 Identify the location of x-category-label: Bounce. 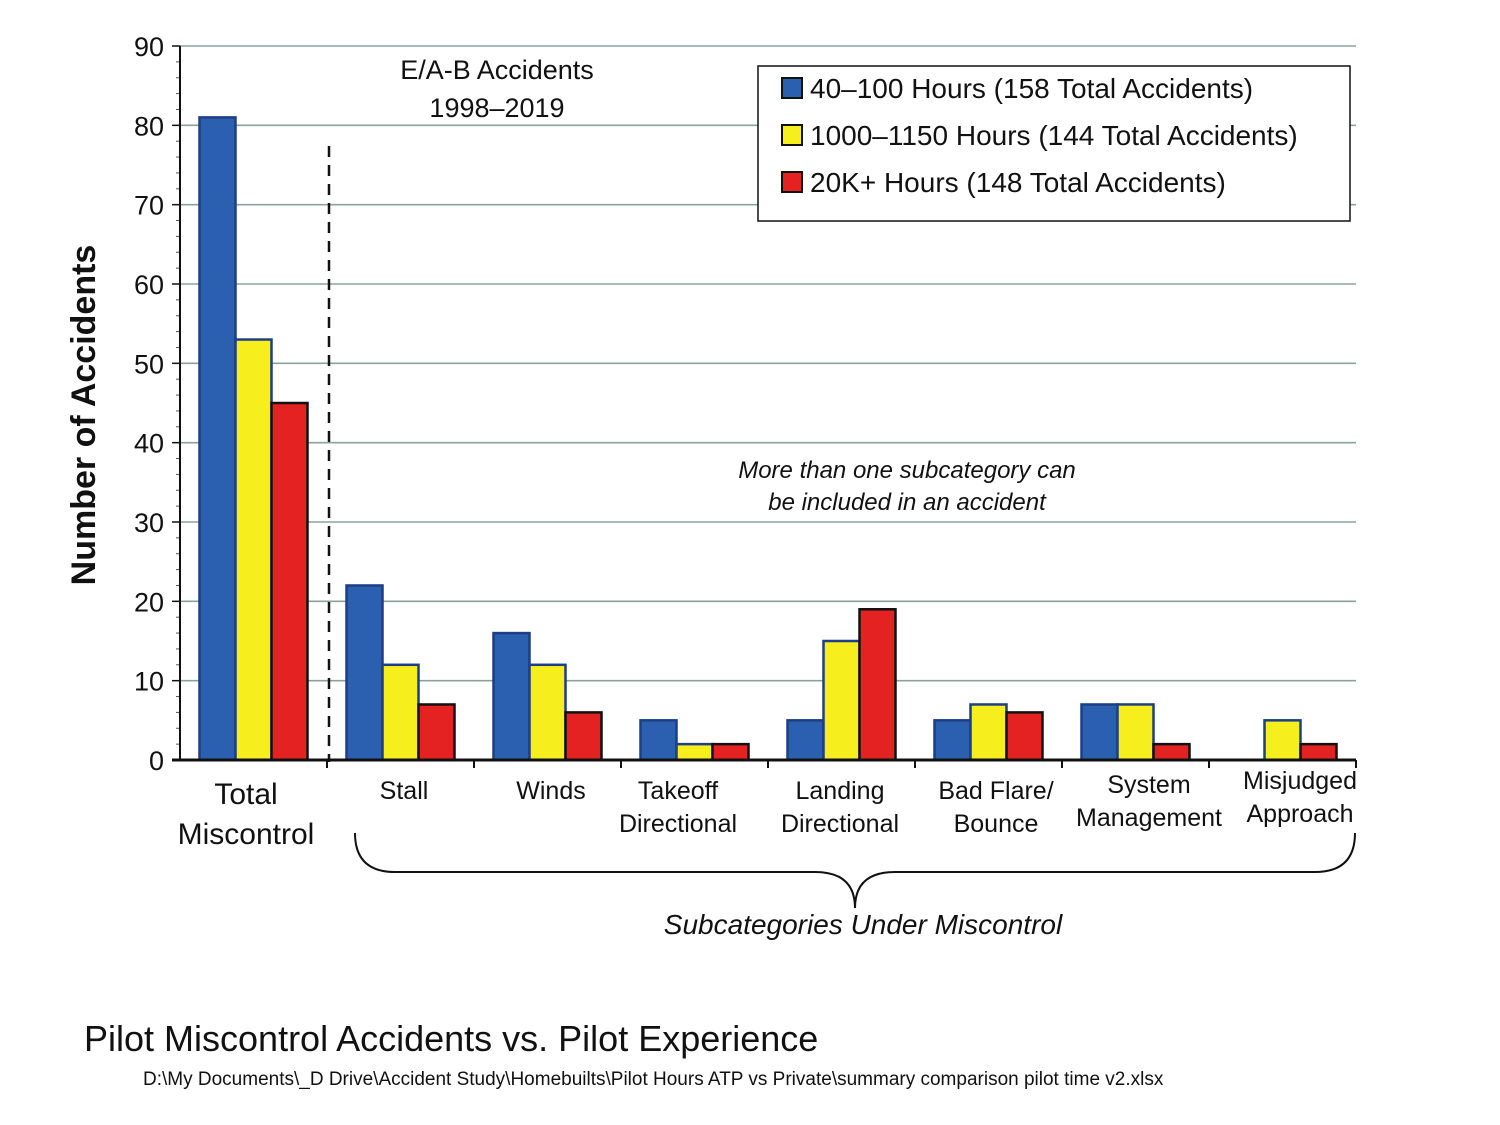
(996, 824).